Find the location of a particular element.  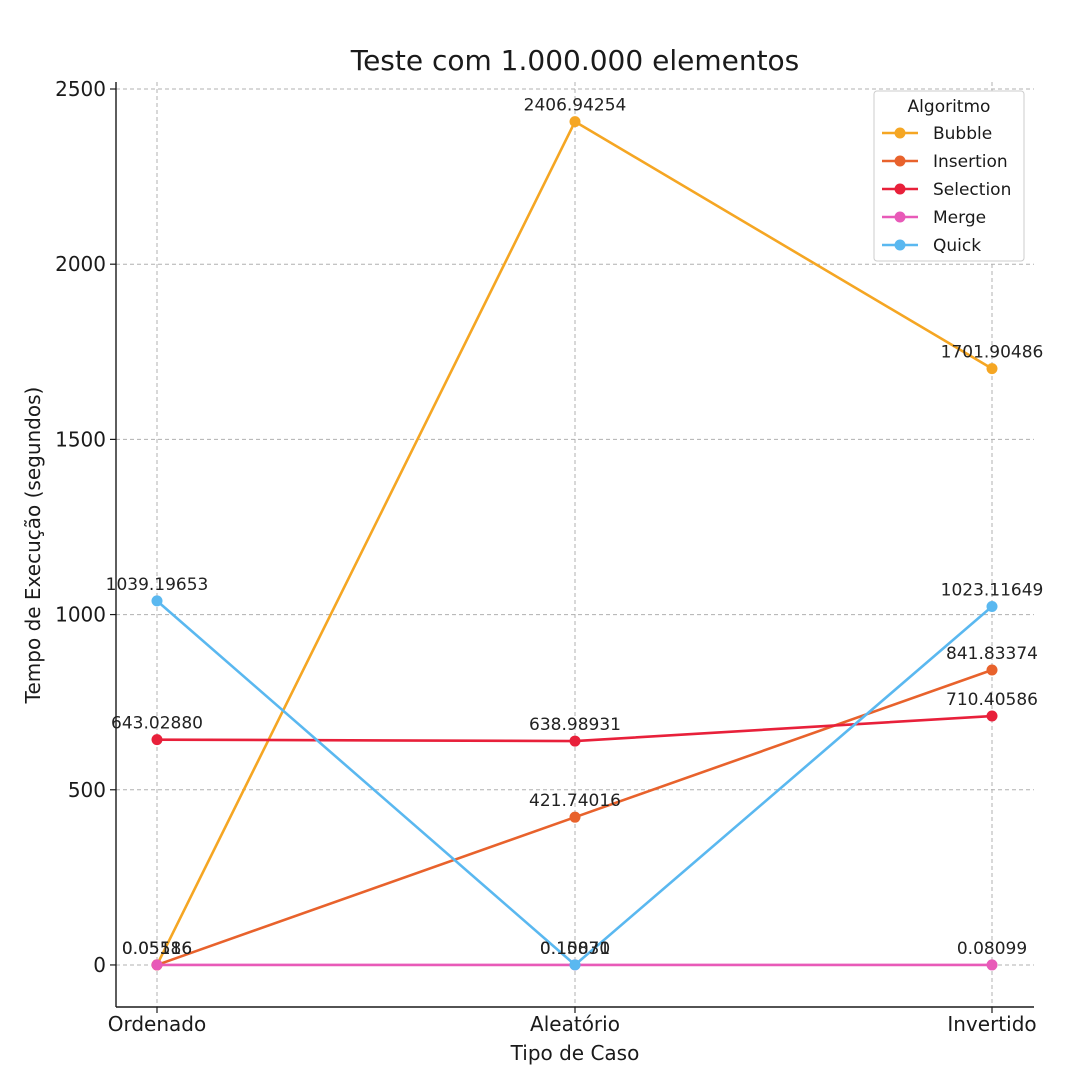

x-axis-label: Tipo de Caso is located at coordinates (575, 1053).